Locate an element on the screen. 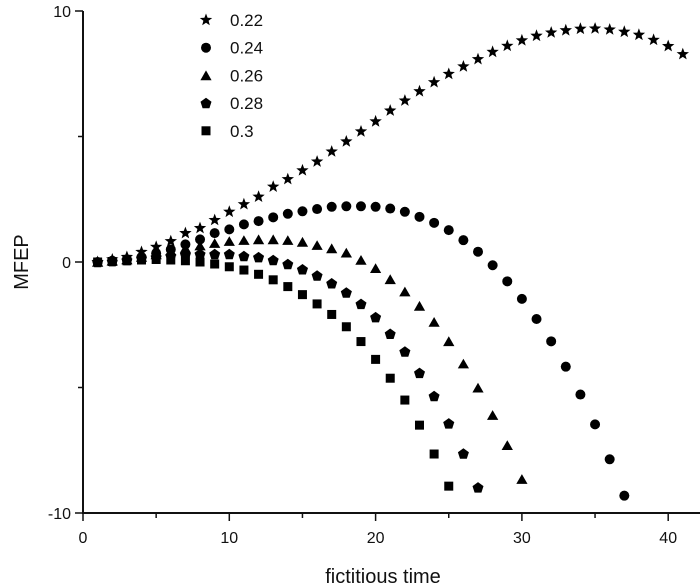  star-legend-icon is located at coordinates (206, 19).